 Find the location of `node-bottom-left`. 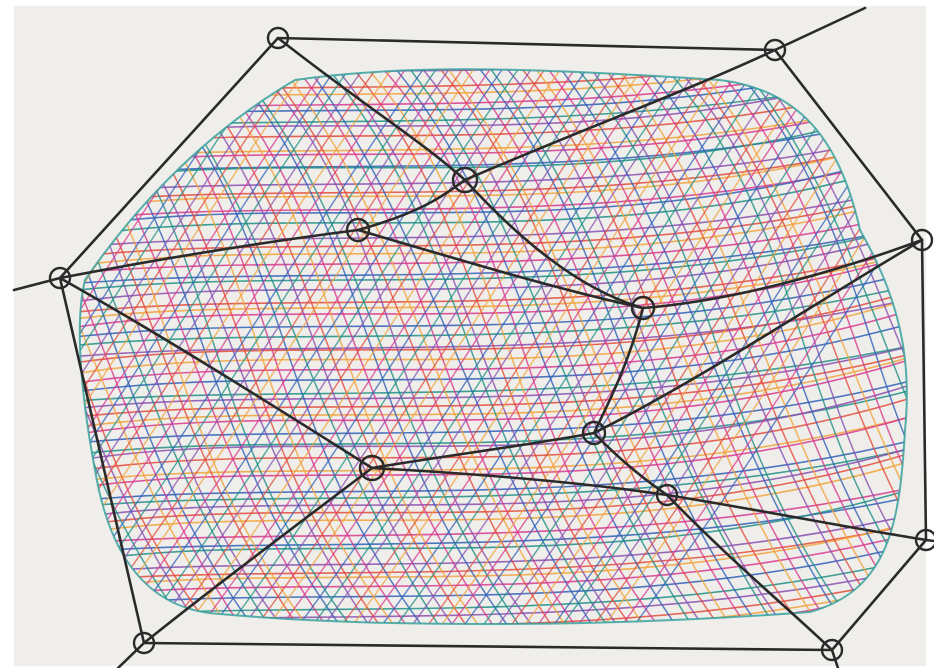

node-bottom-left is located at coordinates (144, 643).